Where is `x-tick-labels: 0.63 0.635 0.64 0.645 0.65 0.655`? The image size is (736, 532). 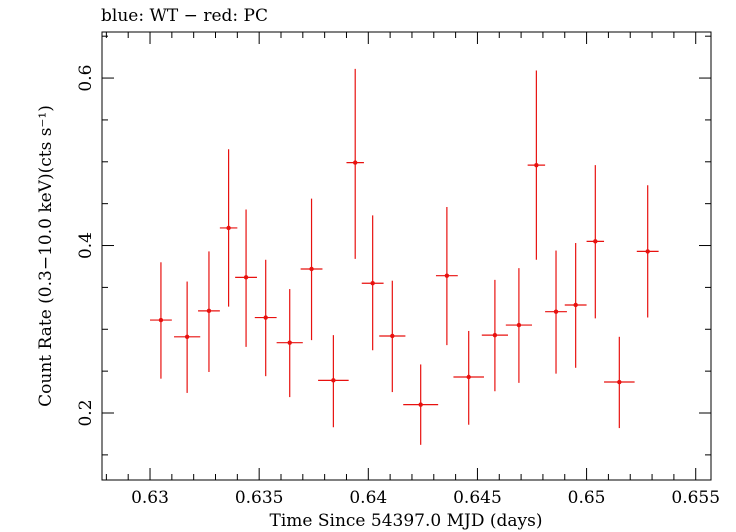
x-tick-labels: 0.63 0.635 0.64 0.645 0.65 0.655 is located at coordinates (425, 498).